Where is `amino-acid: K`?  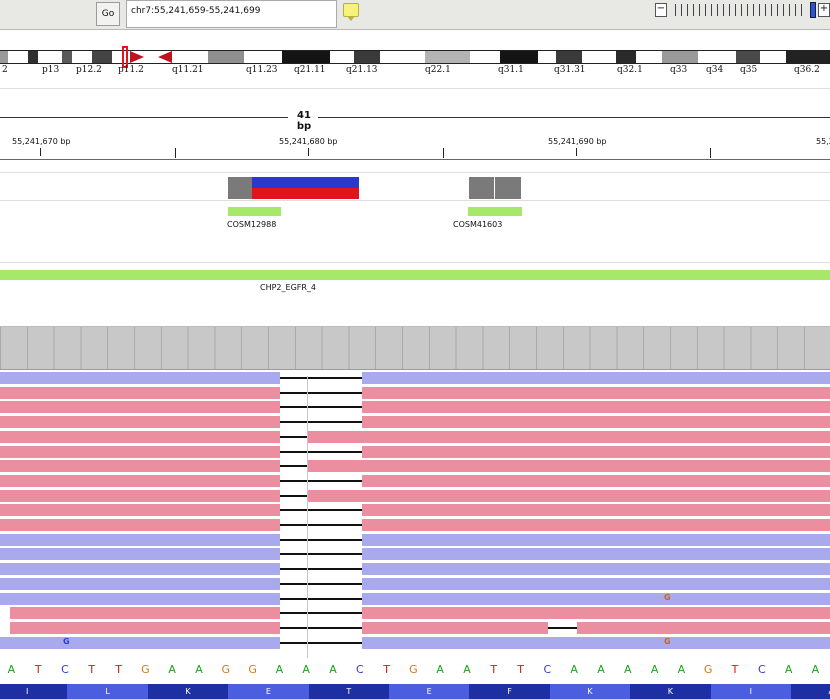
amino-acid: K is located at coordinates (590, 691).